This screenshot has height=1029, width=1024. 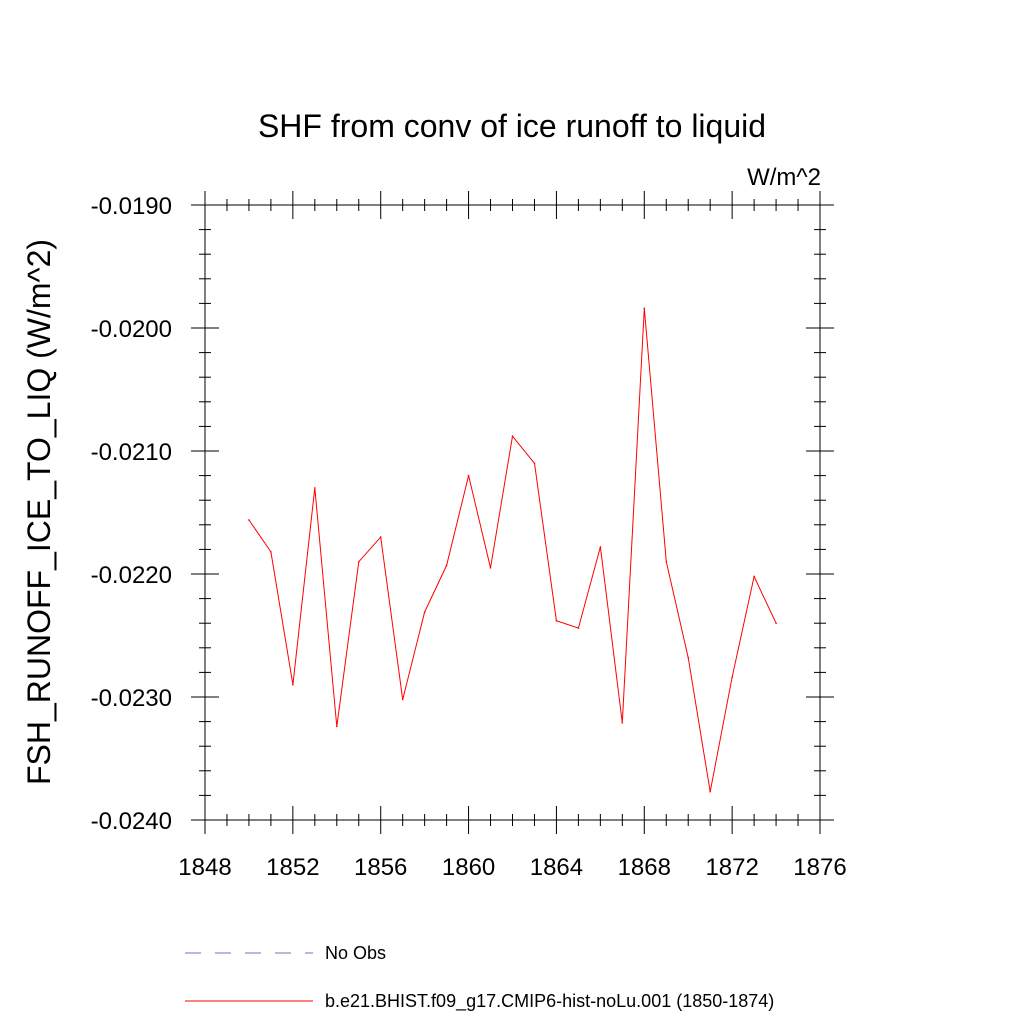 I want to click on x-tick-label: 1864, so click(x=556, y=867).